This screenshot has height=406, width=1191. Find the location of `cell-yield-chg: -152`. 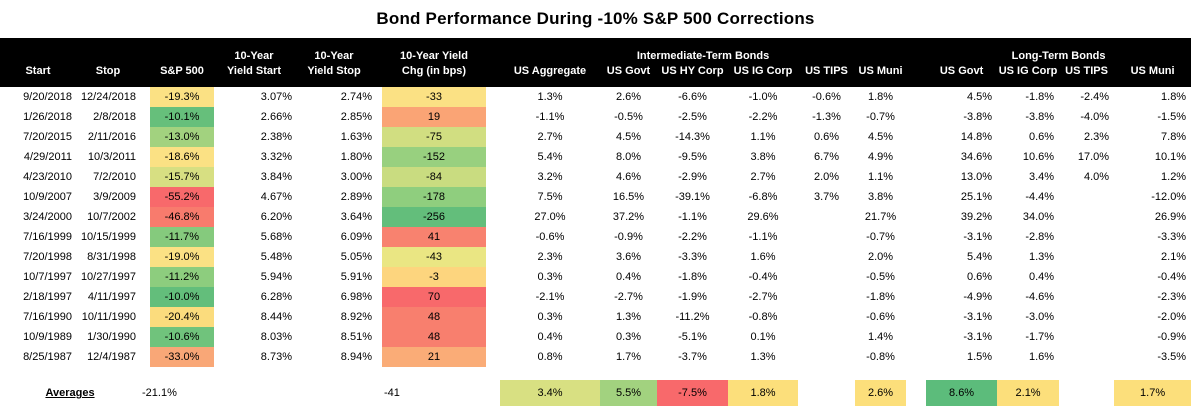

cell-yield-chg: -152 is located at coordinates (434, 157).